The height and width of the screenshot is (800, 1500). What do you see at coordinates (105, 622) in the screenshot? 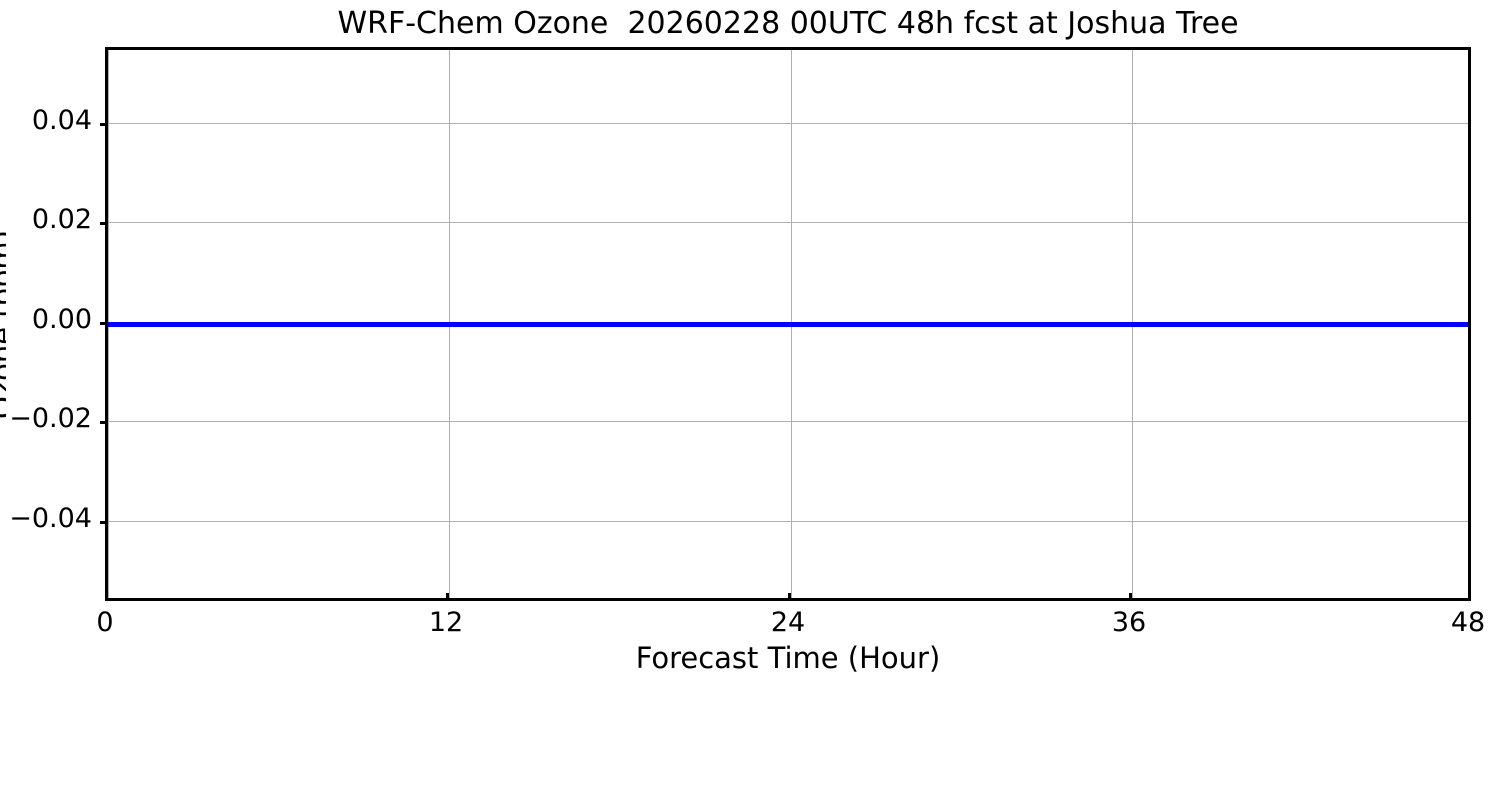
I see `x-tick-label: 0` at bounding box center [105, 622].